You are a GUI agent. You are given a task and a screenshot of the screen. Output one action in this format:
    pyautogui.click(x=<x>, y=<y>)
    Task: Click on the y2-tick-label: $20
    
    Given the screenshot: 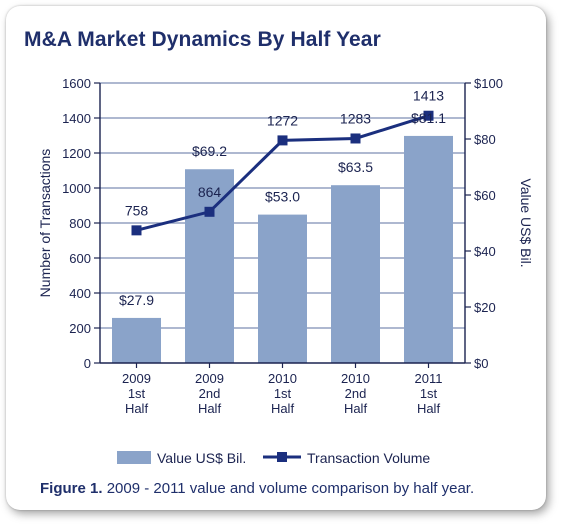 What is the action you would take?
    pyautogui.click(x=485, y=307)
    